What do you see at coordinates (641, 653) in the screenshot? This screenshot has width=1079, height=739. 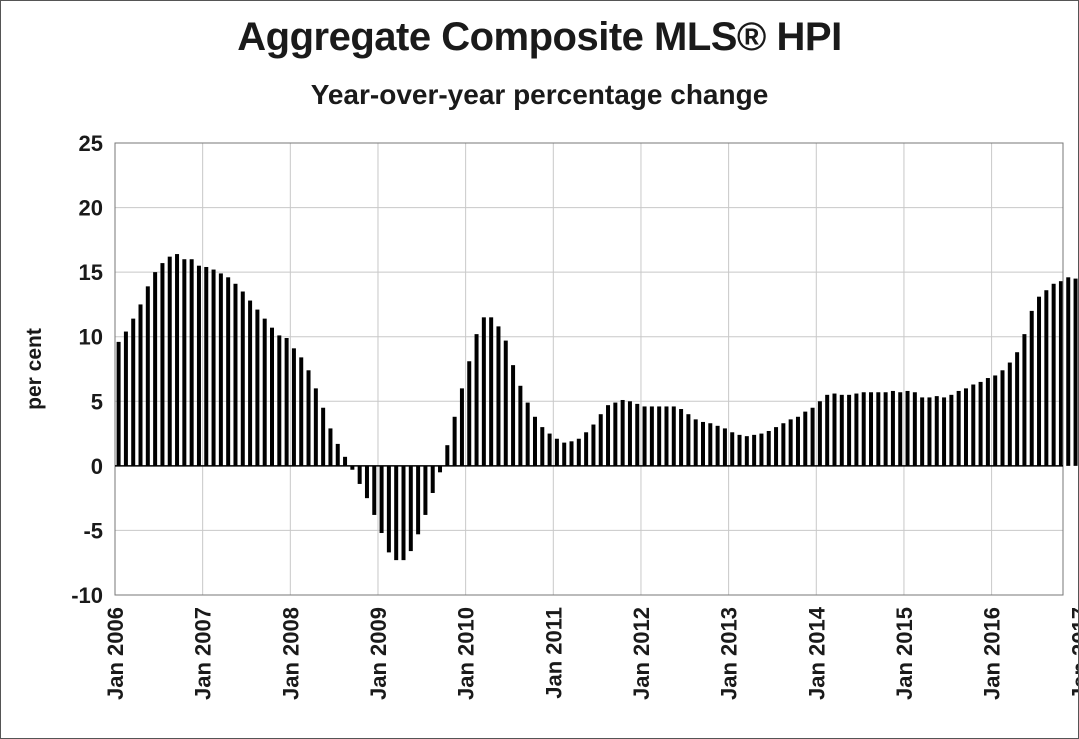 I see `x-tick-label: Jan 2012` at bounding box center [641, 653].